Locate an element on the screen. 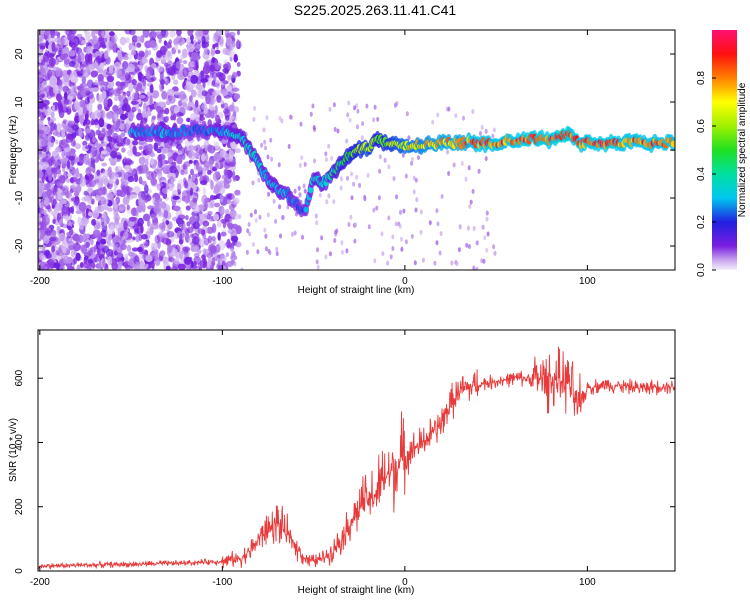 The image size is (750, 600). snr-x-axis-label: Height of straight line (km) is located at coordinates (356, 590).